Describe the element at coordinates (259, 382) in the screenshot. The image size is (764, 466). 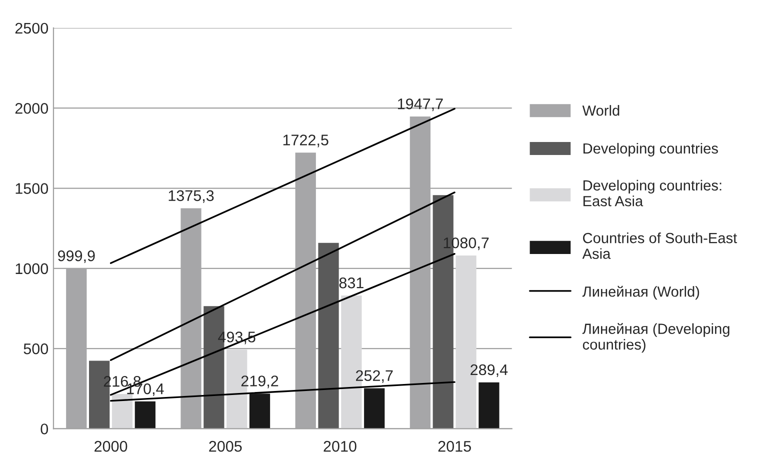
I see `data-label: 219,2` at that location.